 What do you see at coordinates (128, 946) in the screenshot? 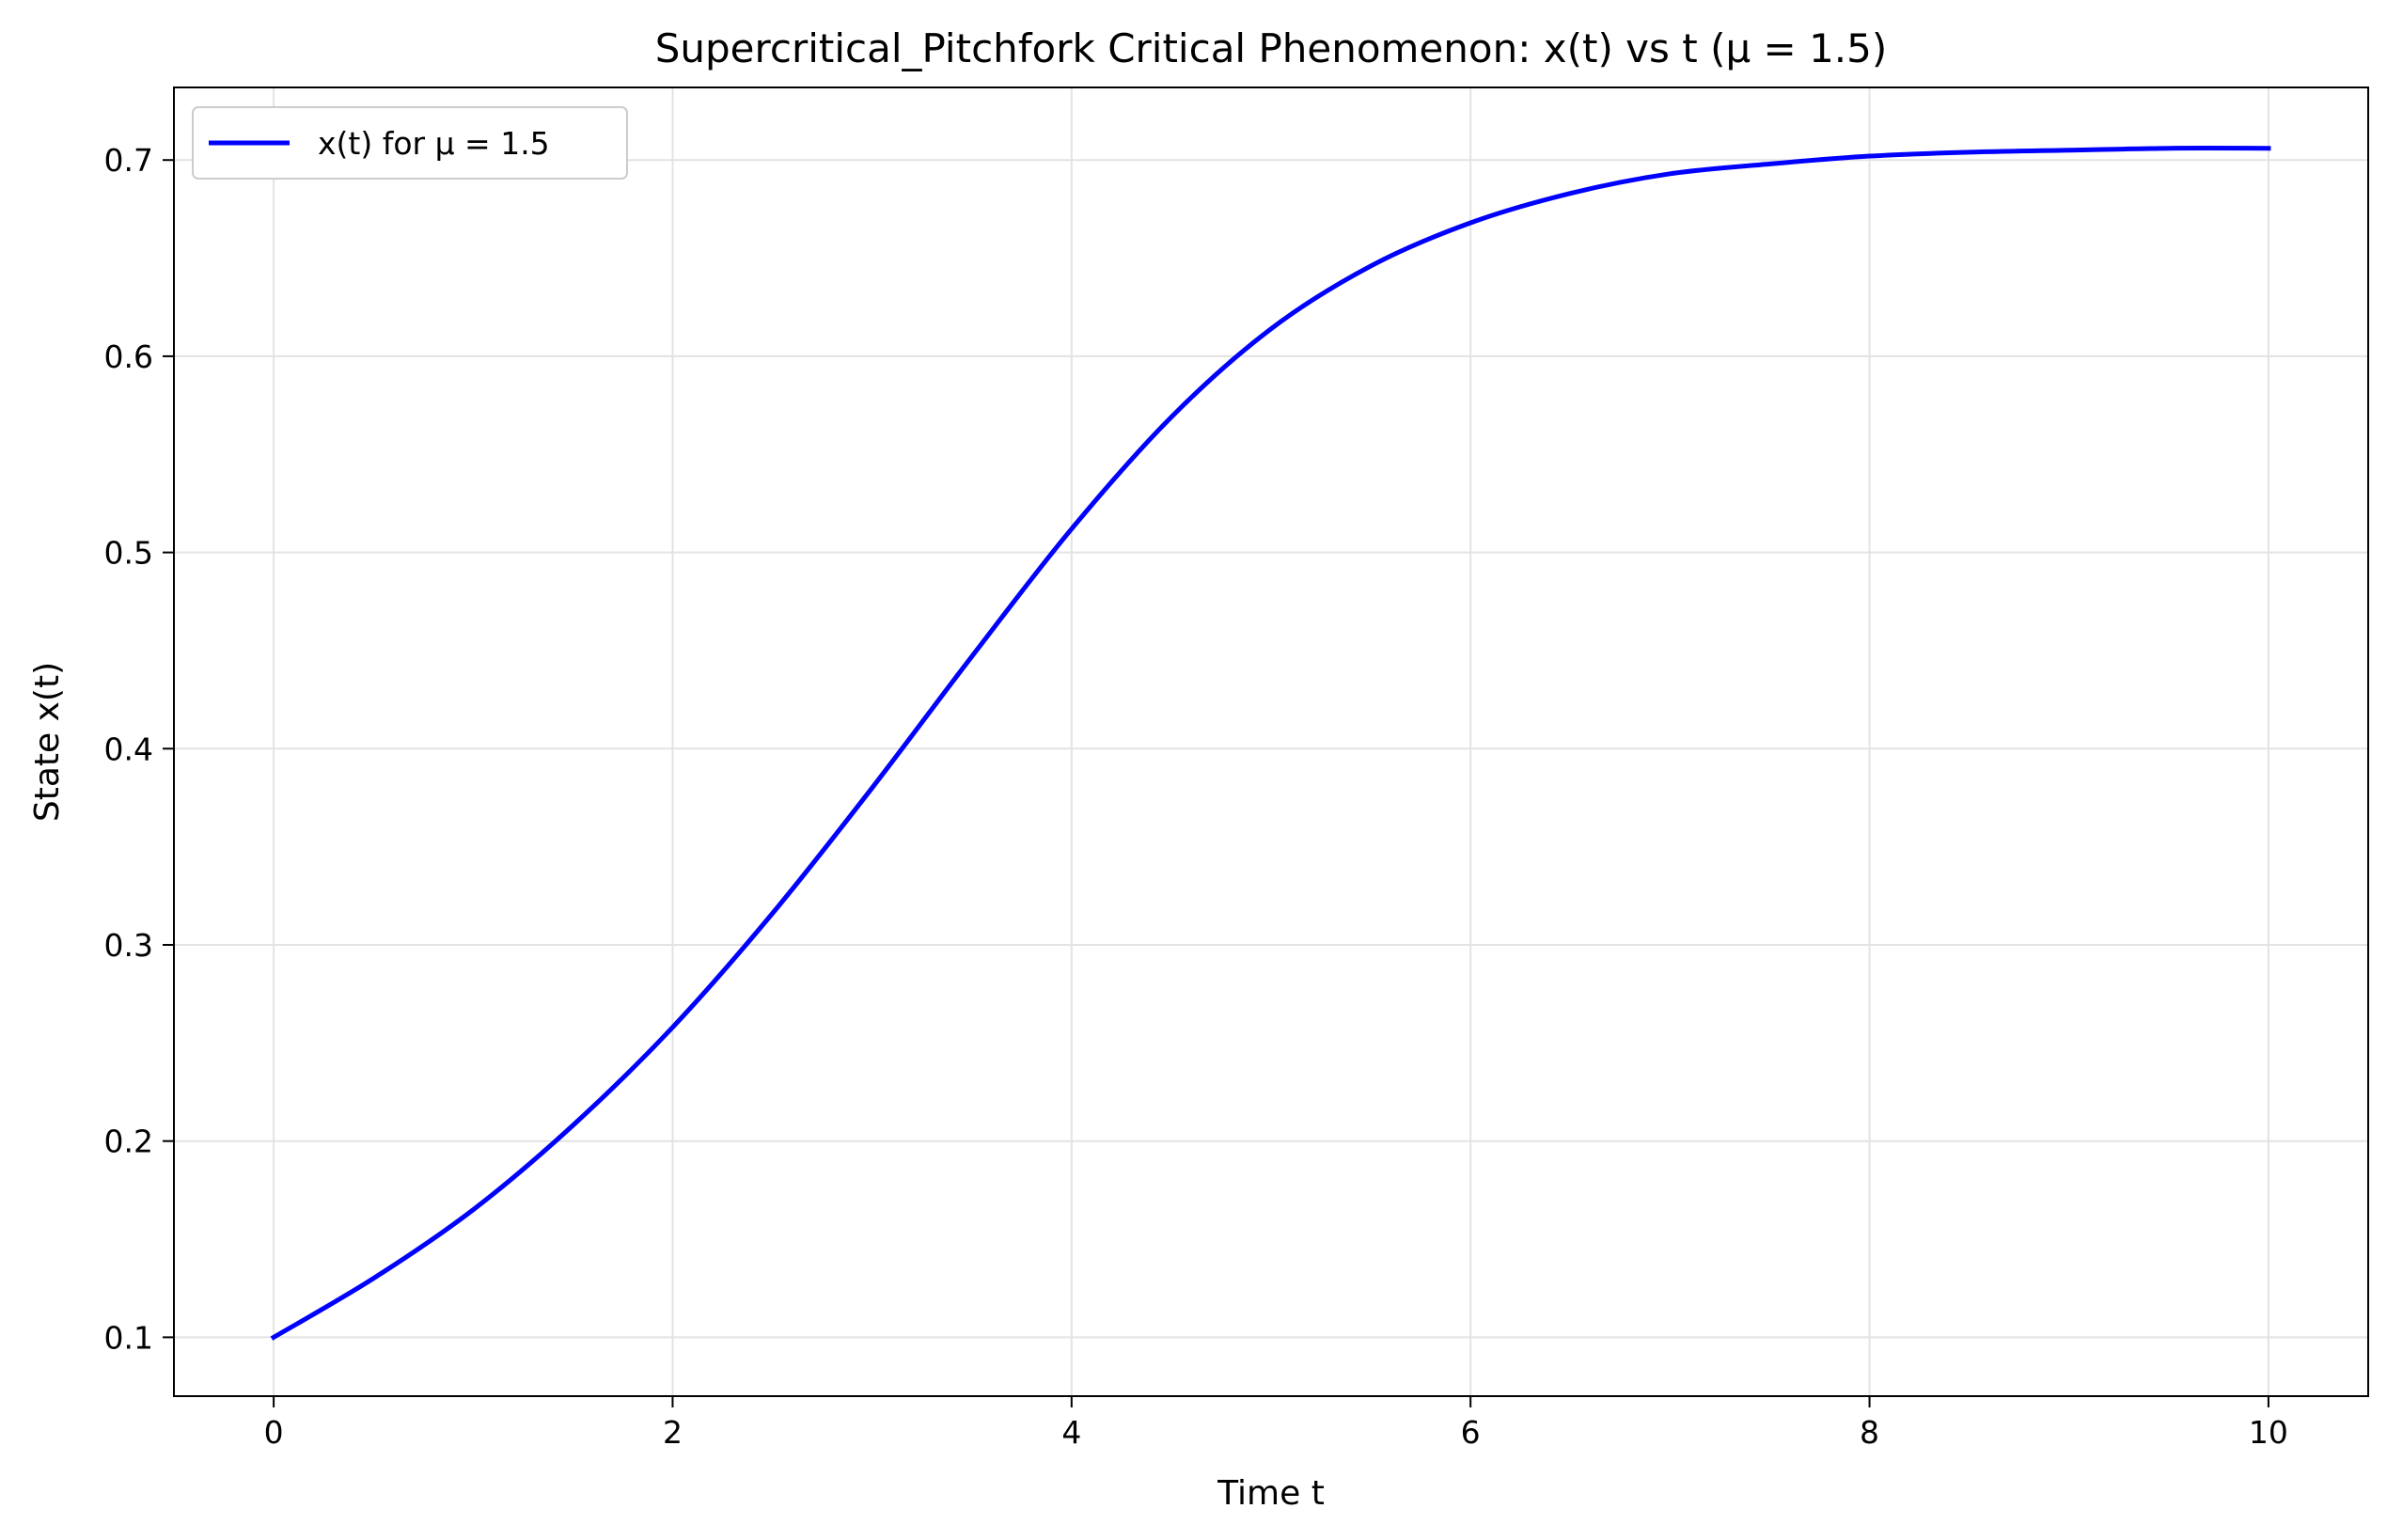
I see `y-tick-label: 0.3` at bounding box center [128, 946].